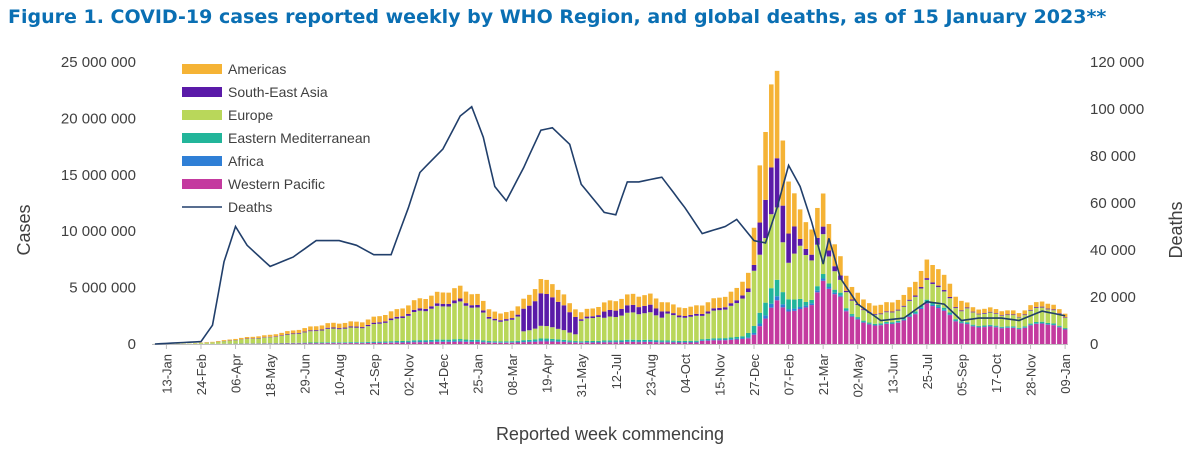 Image resolution: width=1200 pixels, height=449 pixels. I want to click on y2-tick-label: 60 000, so click(1113, 203).